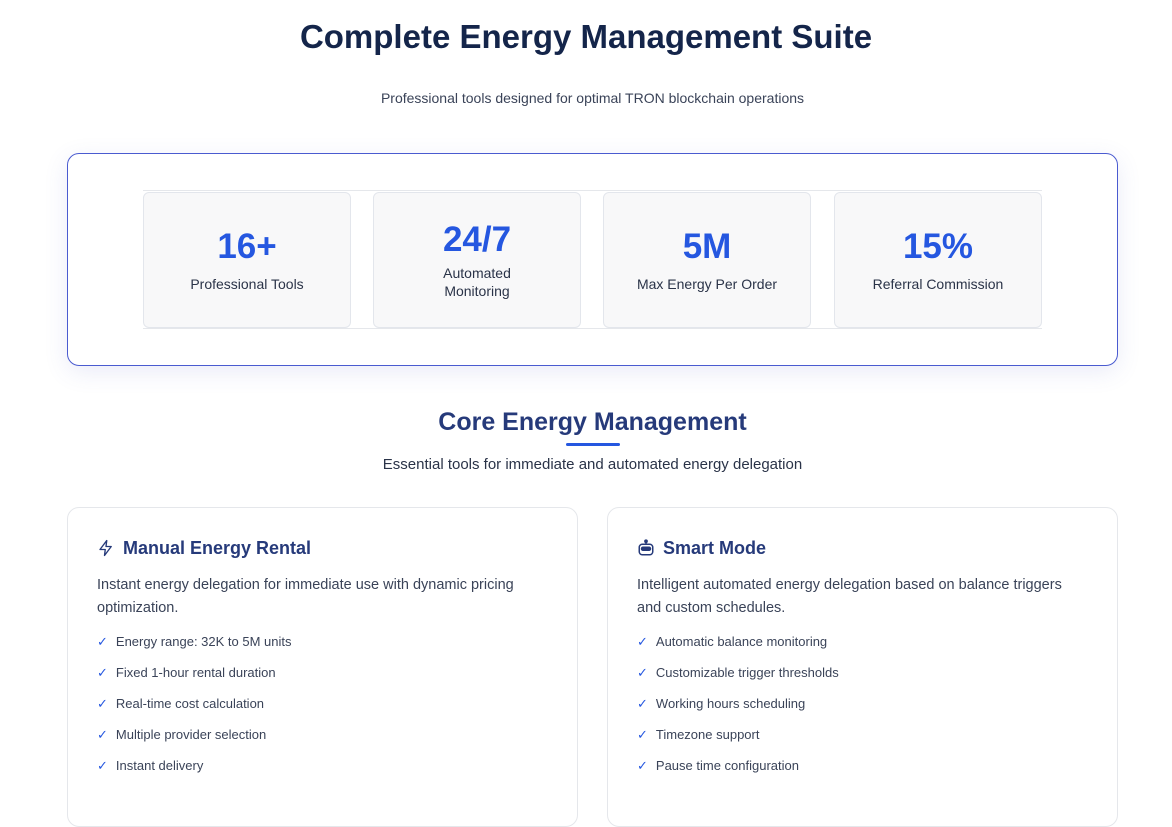 Image resolution: width=1172 pixels, height=827 pixels. What do you see at coordinates (592, 422) in the screenshot?
I see `section-title: Core Energy Management` at bounding box center [592, 422].